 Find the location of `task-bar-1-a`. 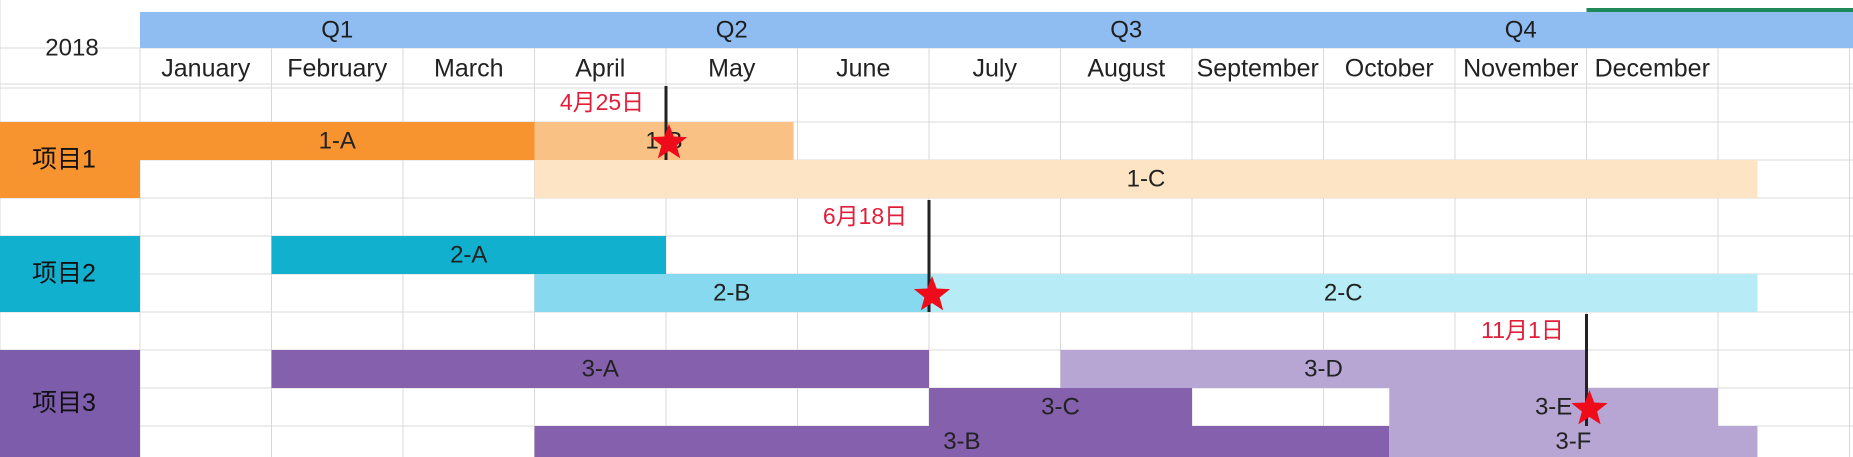

task-bar-1-a is located at coordinates (337, 141).